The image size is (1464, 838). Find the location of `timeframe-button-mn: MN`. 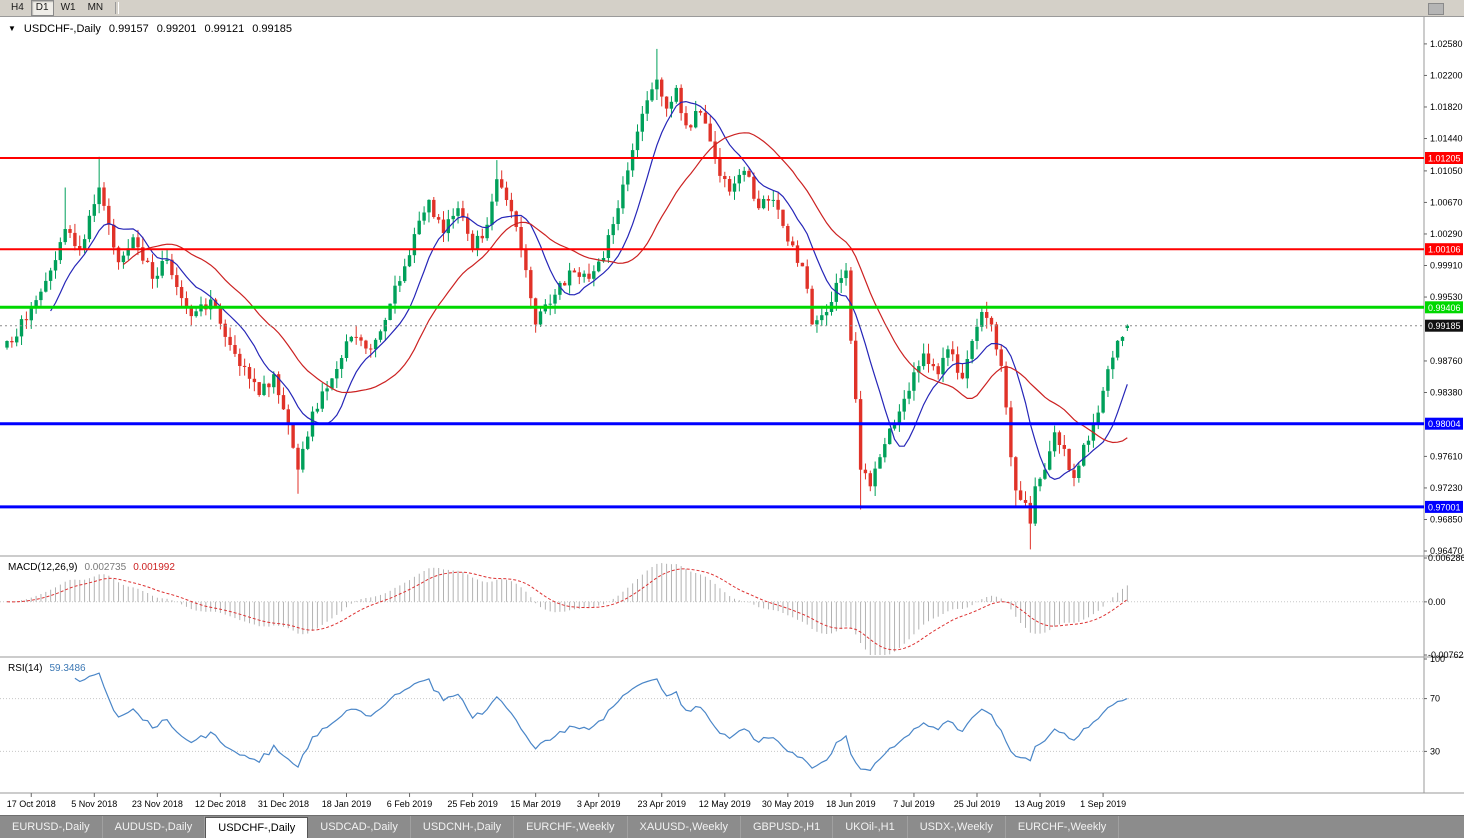

timeframe-button-mn: MN is located at coordinates (95, 7).